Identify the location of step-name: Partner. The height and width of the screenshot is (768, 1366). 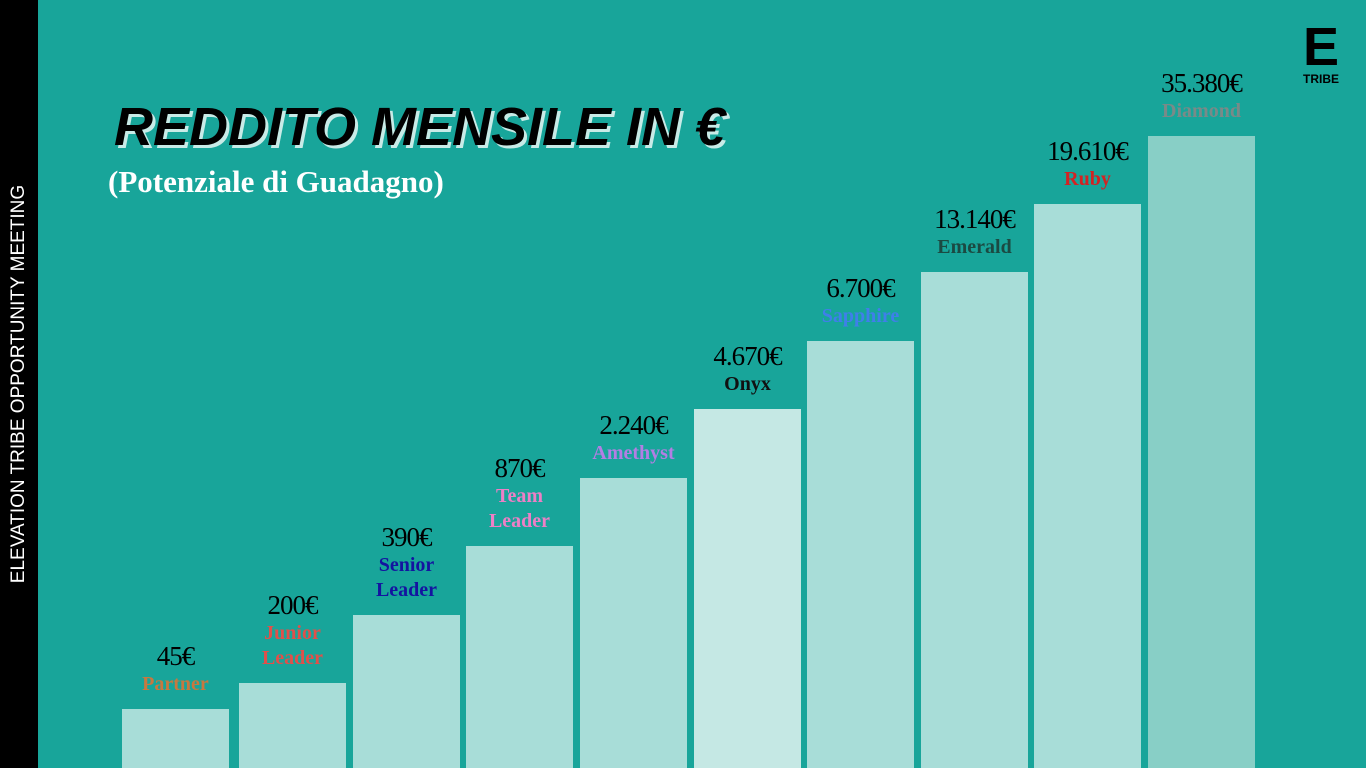
(175, 684).